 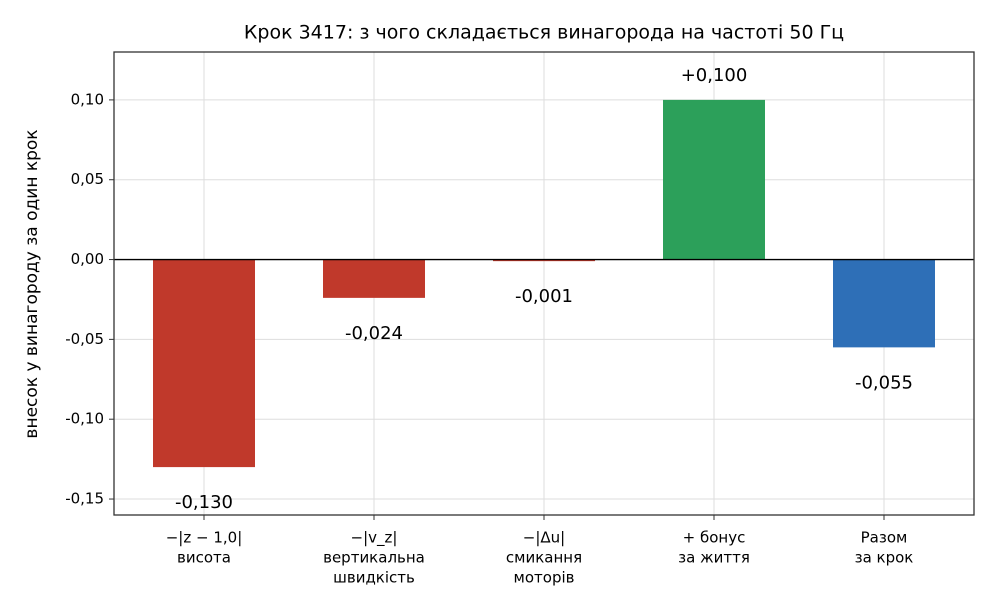 I want to click on value-label: -0,130, so click(x=204, y=502).